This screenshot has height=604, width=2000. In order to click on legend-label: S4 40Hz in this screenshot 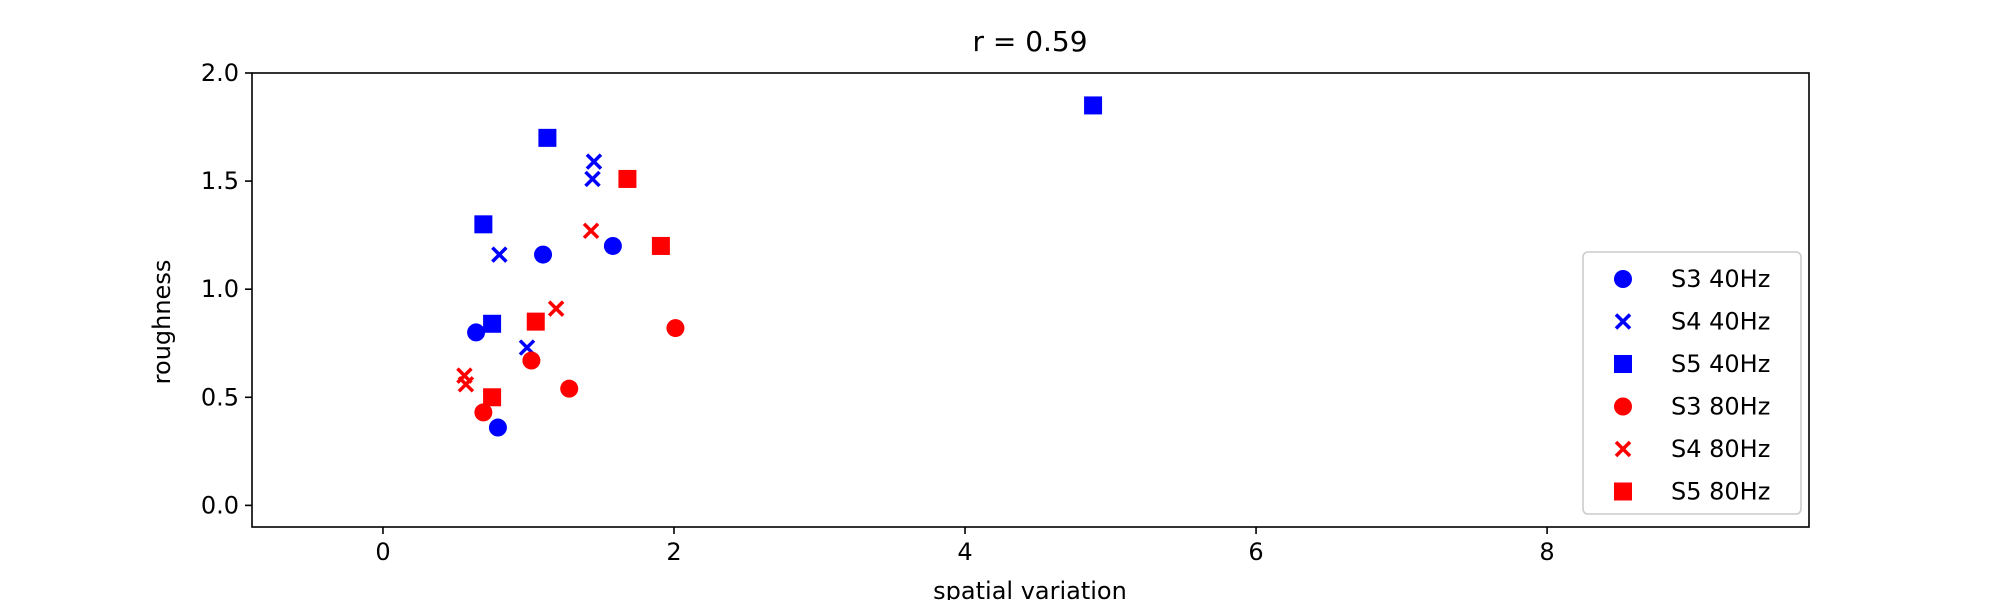, I will do `click(1720, 322)`.